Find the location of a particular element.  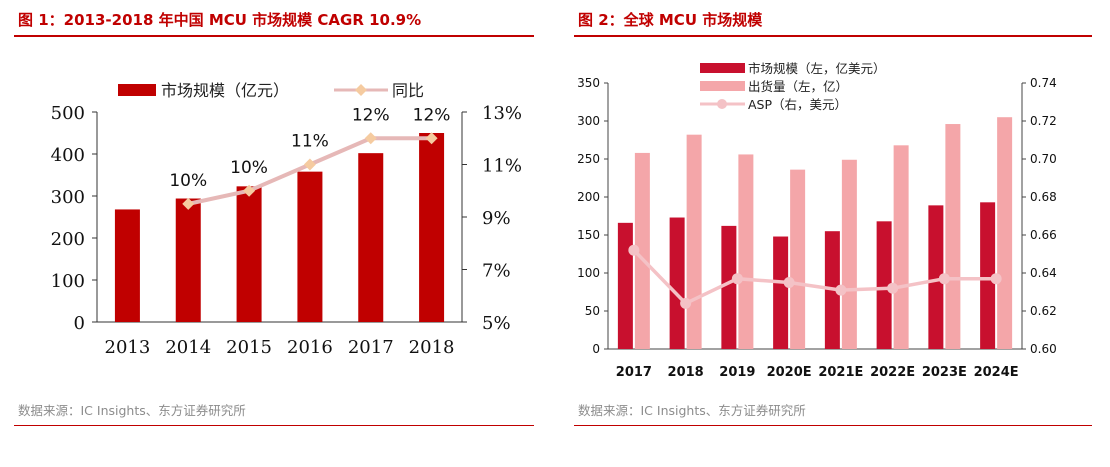

asp-line is located at coordinates (814, 277).